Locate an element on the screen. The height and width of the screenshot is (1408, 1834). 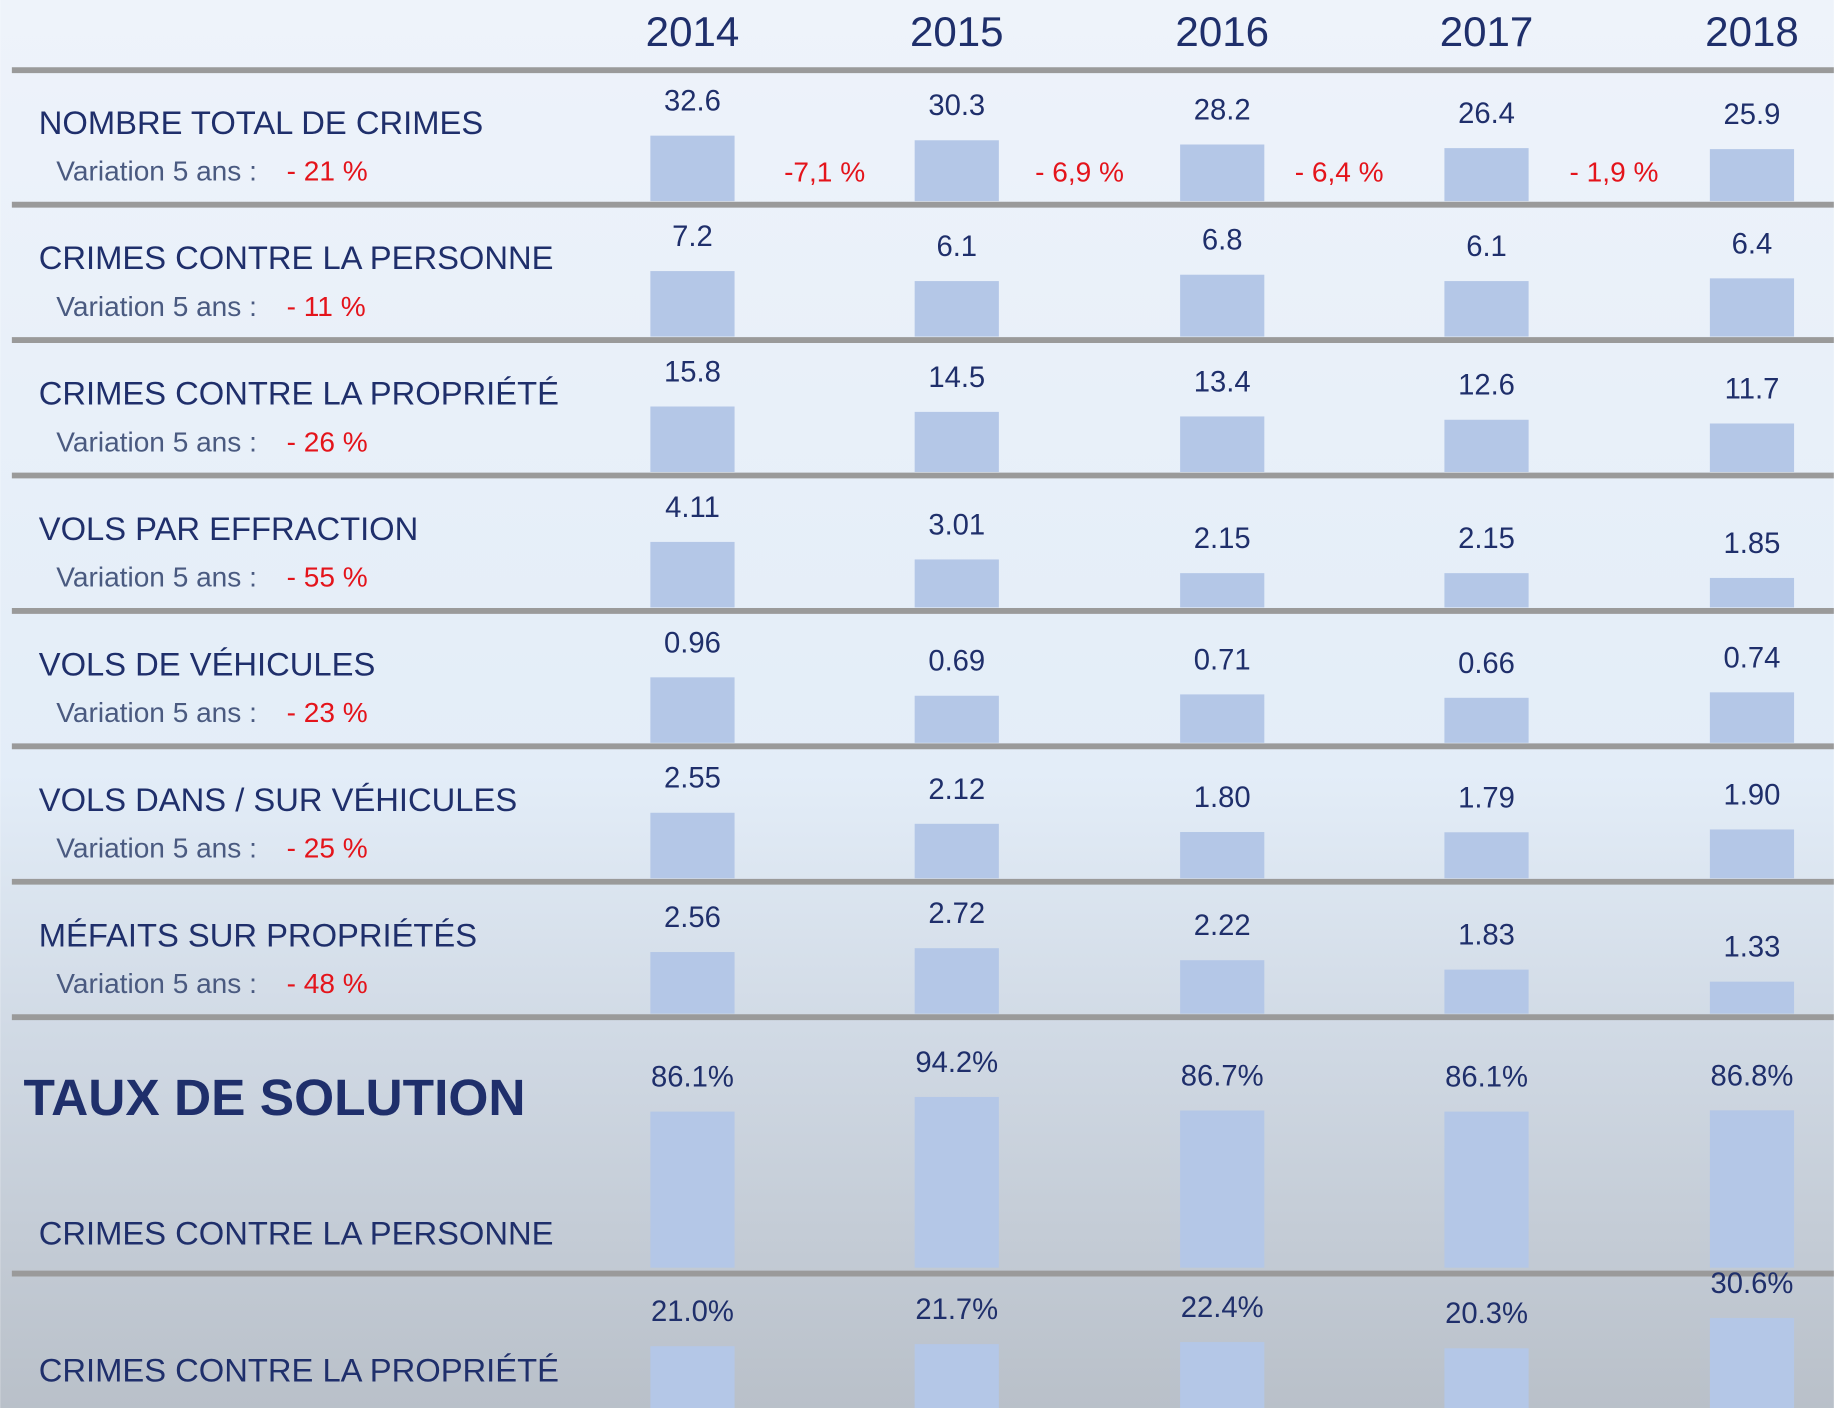
variation-value: - 26 % is located at coordinates (327, 441).